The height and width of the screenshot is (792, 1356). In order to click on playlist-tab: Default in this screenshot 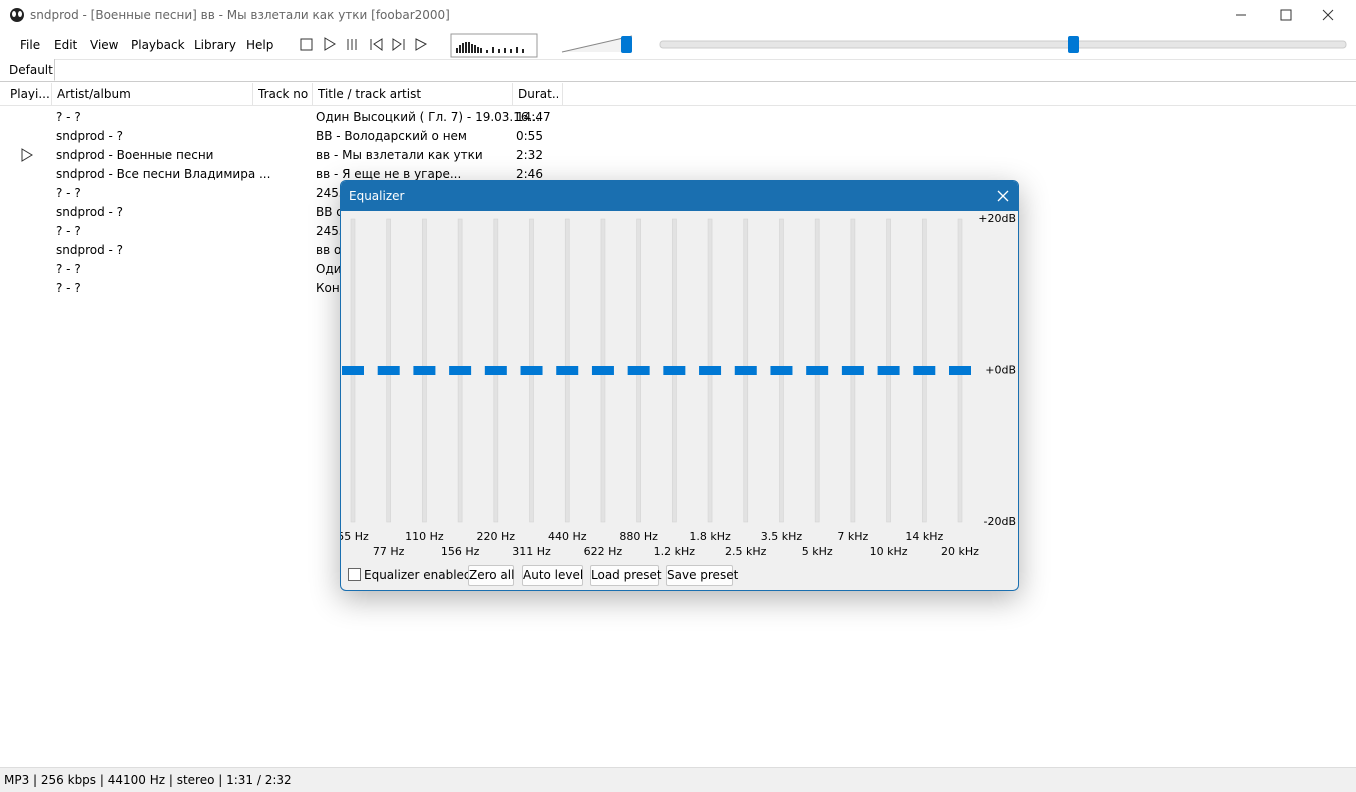, I will do `click(27, 70)`.